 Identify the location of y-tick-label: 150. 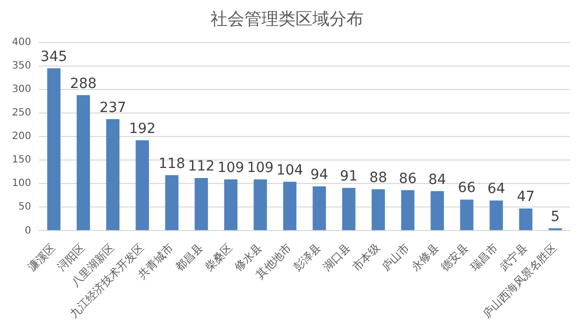
(22, 160).